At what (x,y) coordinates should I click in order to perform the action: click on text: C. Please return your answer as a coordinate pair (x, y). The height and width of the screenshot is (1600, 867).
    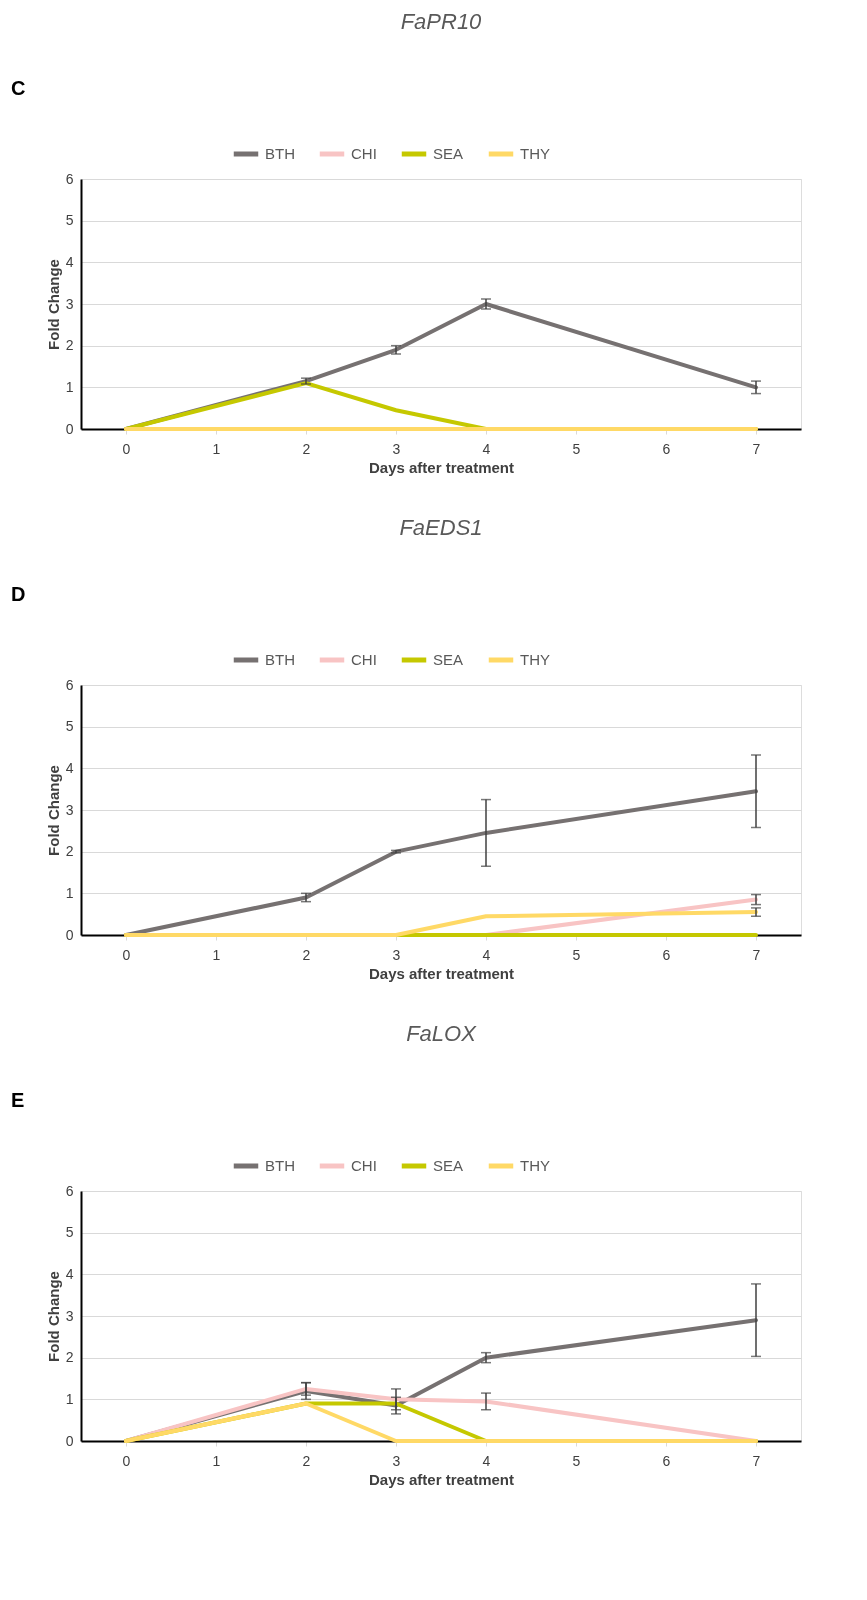
    Looking at the image, I should click on (18, 88).